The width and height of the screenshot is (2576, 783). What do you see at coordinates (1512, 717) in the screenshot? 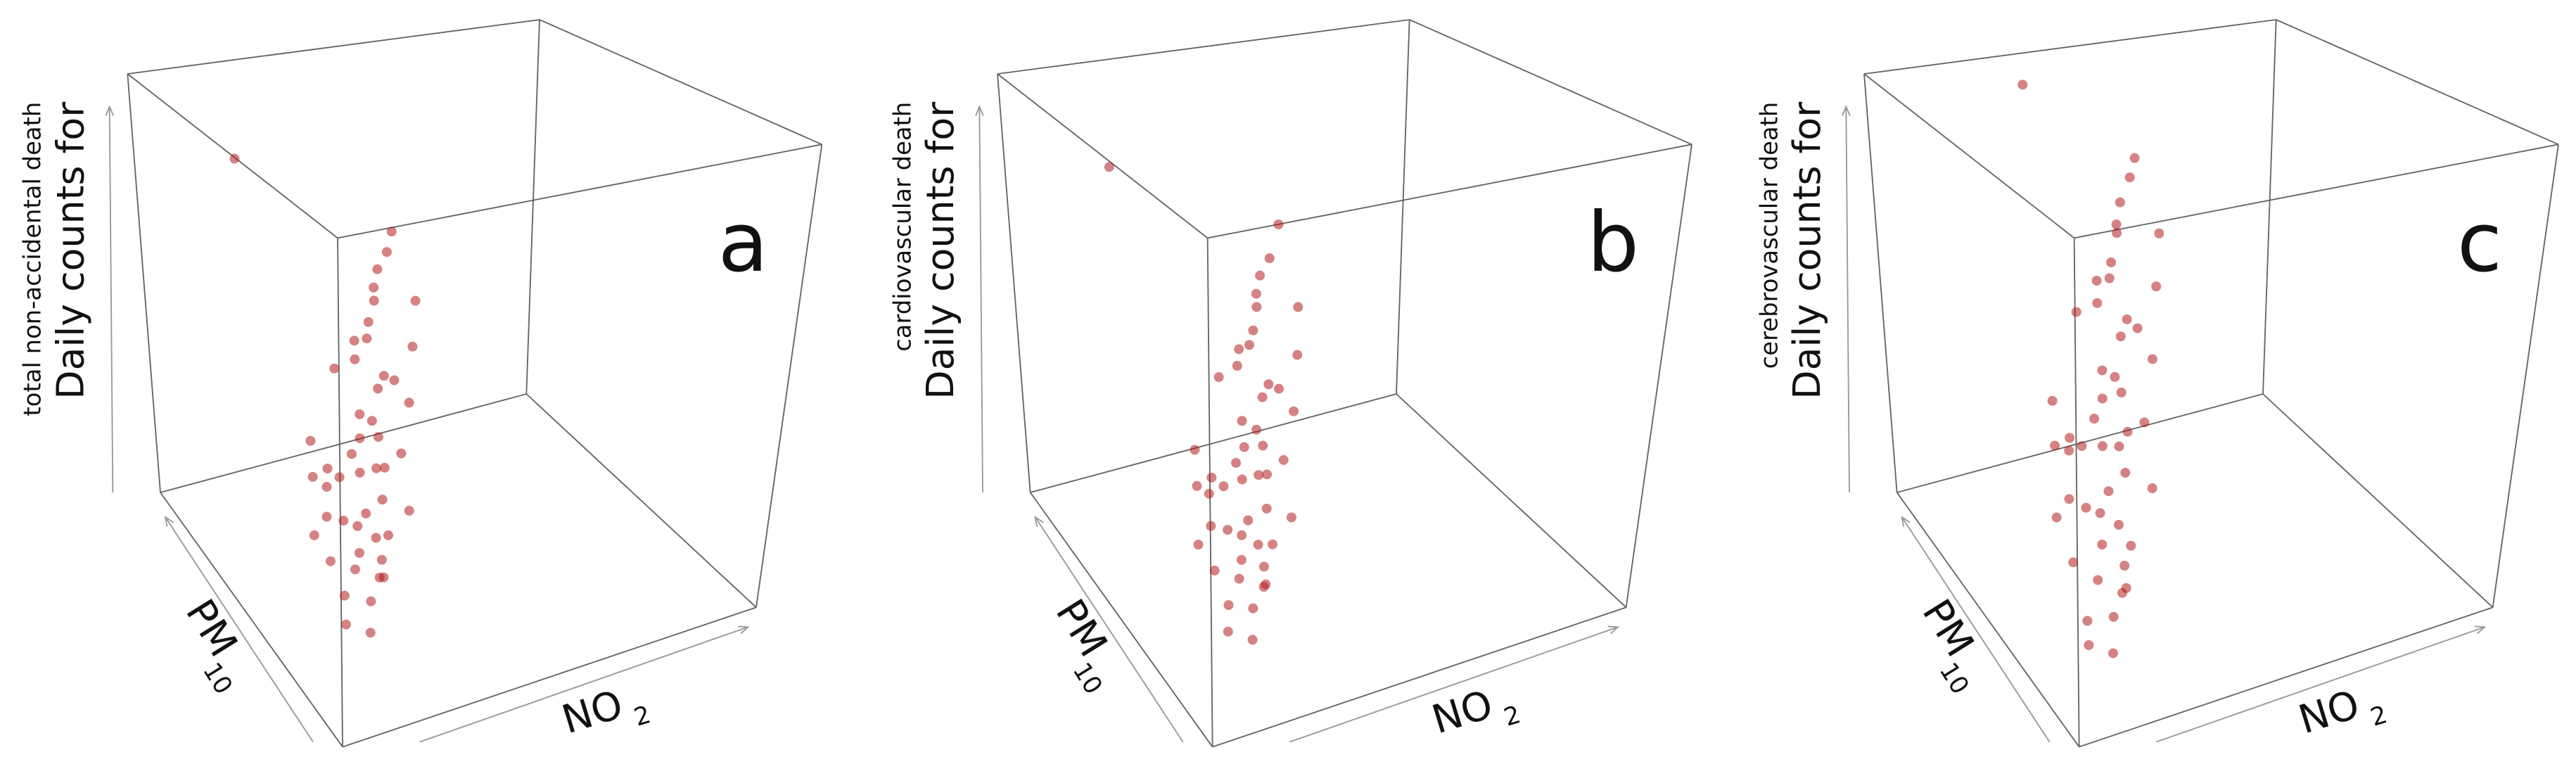
I see `x-axis-label-subscript: 2` at bounding box center [1512, 717].